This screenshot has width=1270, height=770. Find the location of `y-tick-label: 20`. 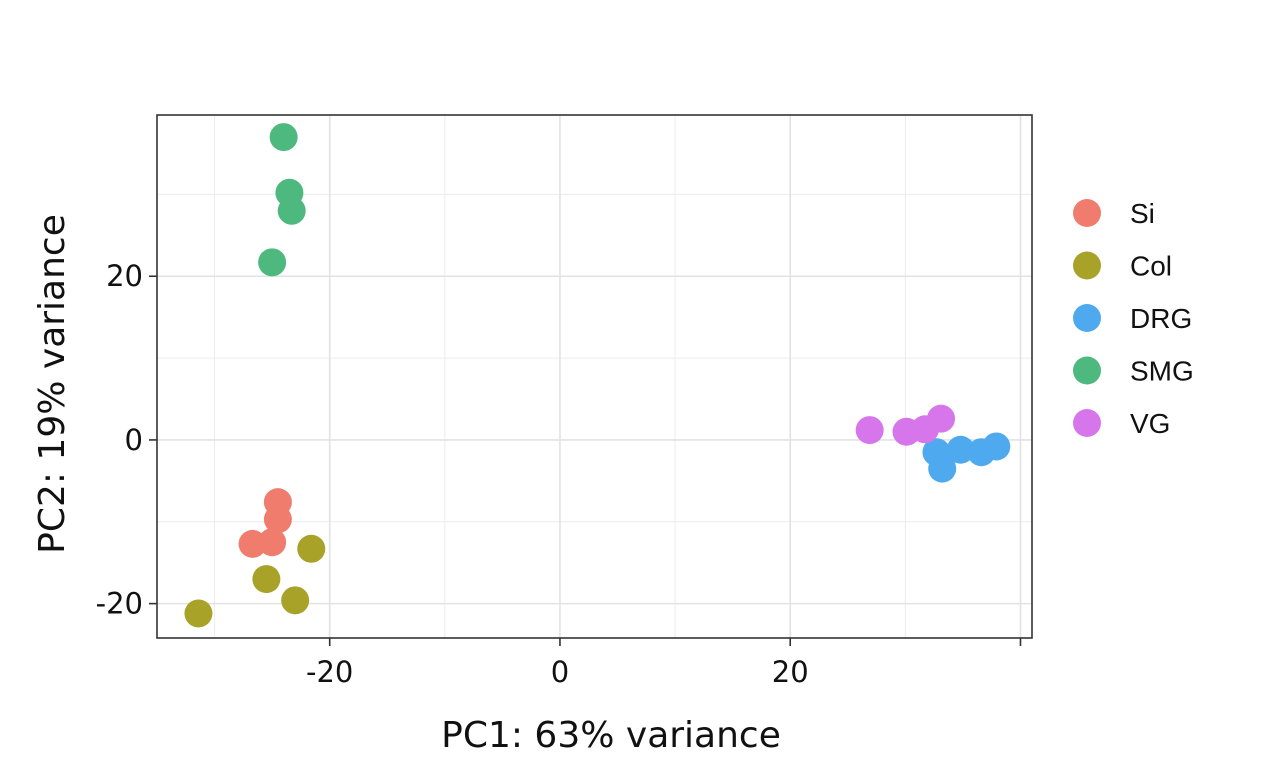

y-tick-label: 20 is located at coordinates (124, 276).